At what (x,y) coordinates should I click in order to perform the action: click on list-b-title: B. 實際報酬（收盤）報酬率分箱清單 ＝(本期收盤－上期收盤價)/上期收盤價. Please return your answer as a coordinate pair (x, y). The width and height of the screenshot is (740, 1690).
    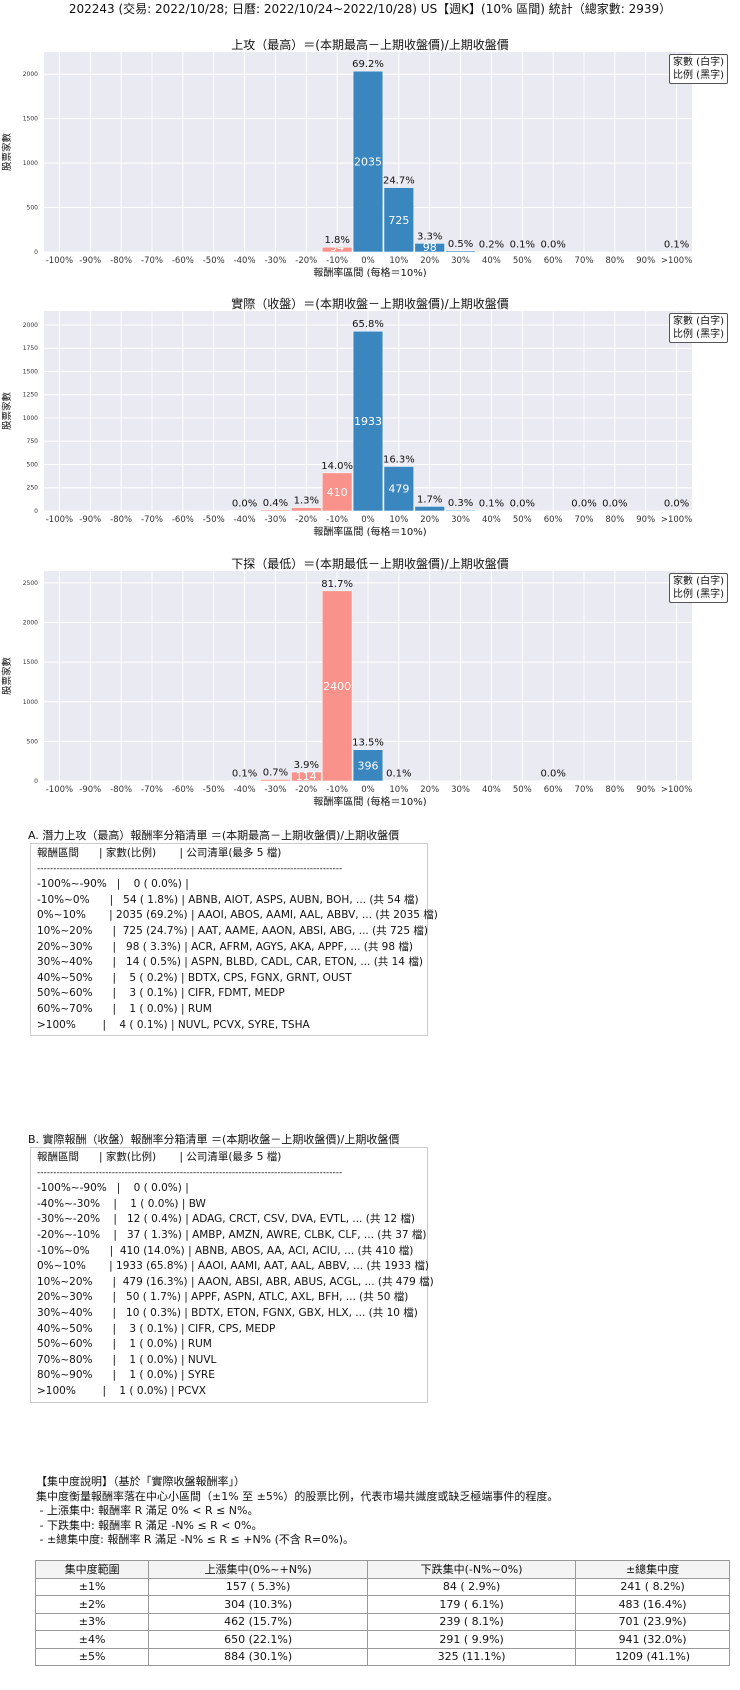
    Looking at the image, I should click on (214, 1139).